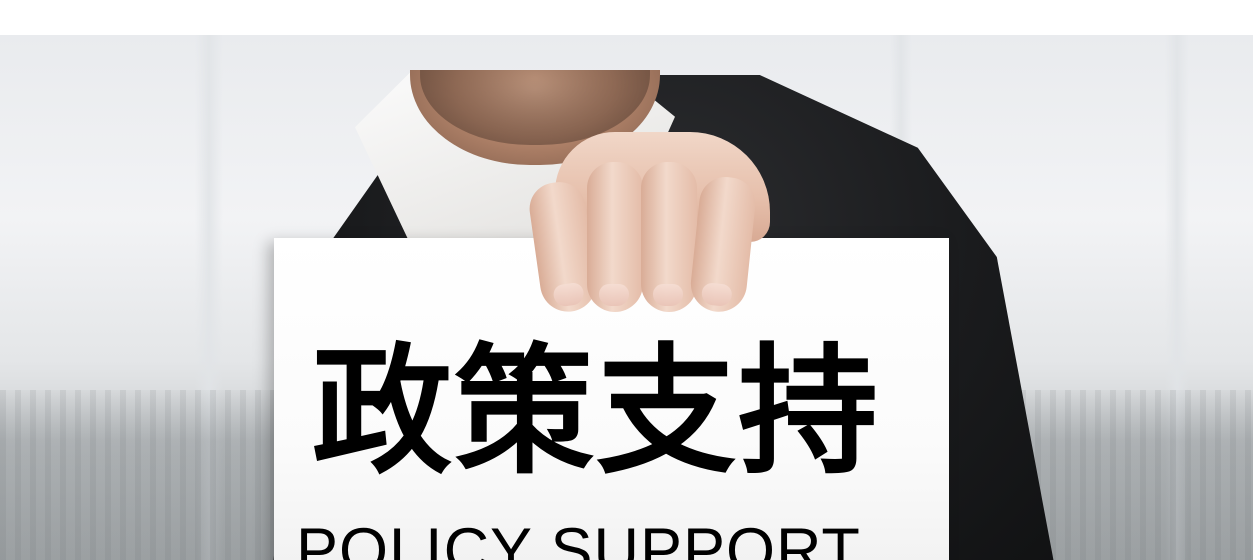 The height and width of the screenshot is (560, 1253). I want to click on sign-subtitle: POLICY SUPPORT, so click(578, 538).